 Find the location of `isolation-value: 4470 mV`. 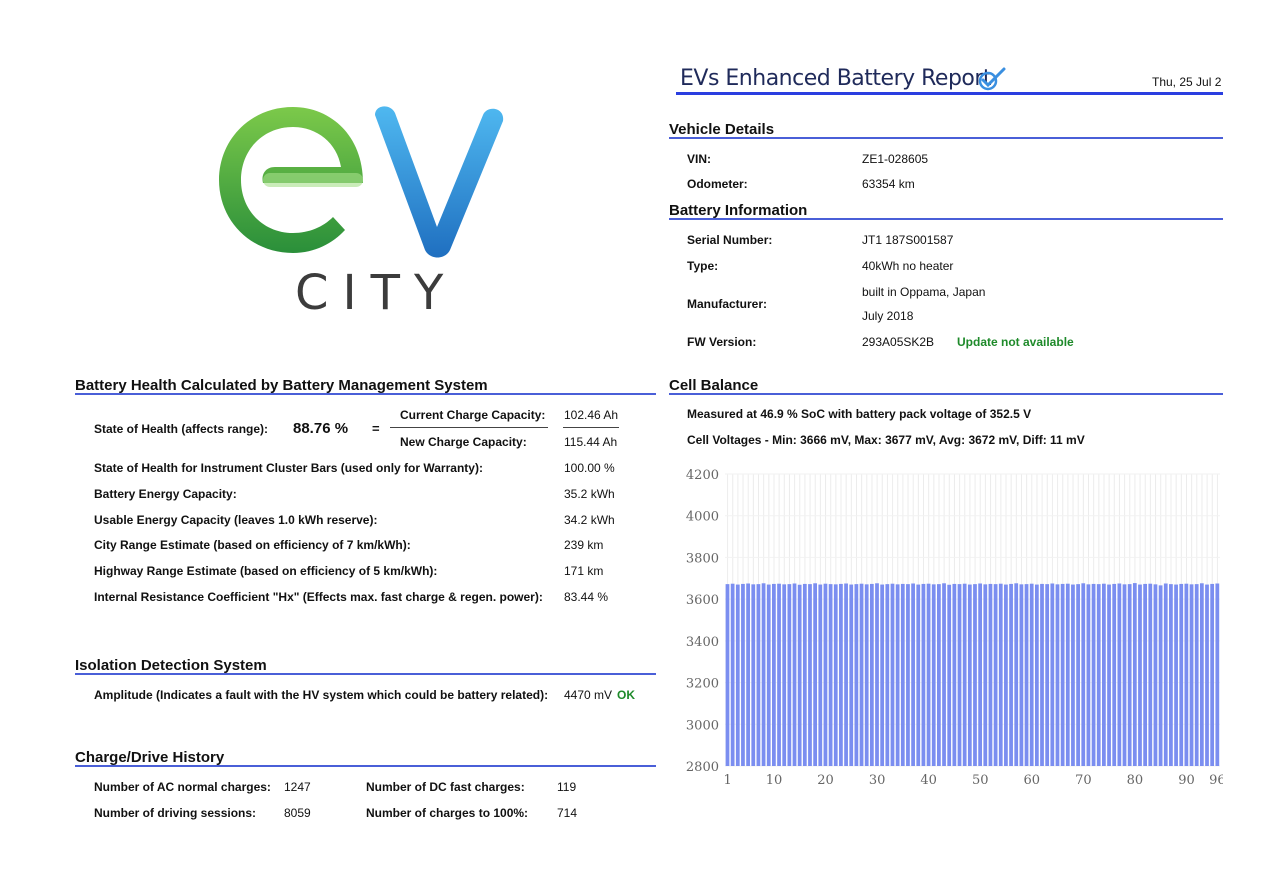

isolation-value: 4470 mV is located at coordinates (588, 695).